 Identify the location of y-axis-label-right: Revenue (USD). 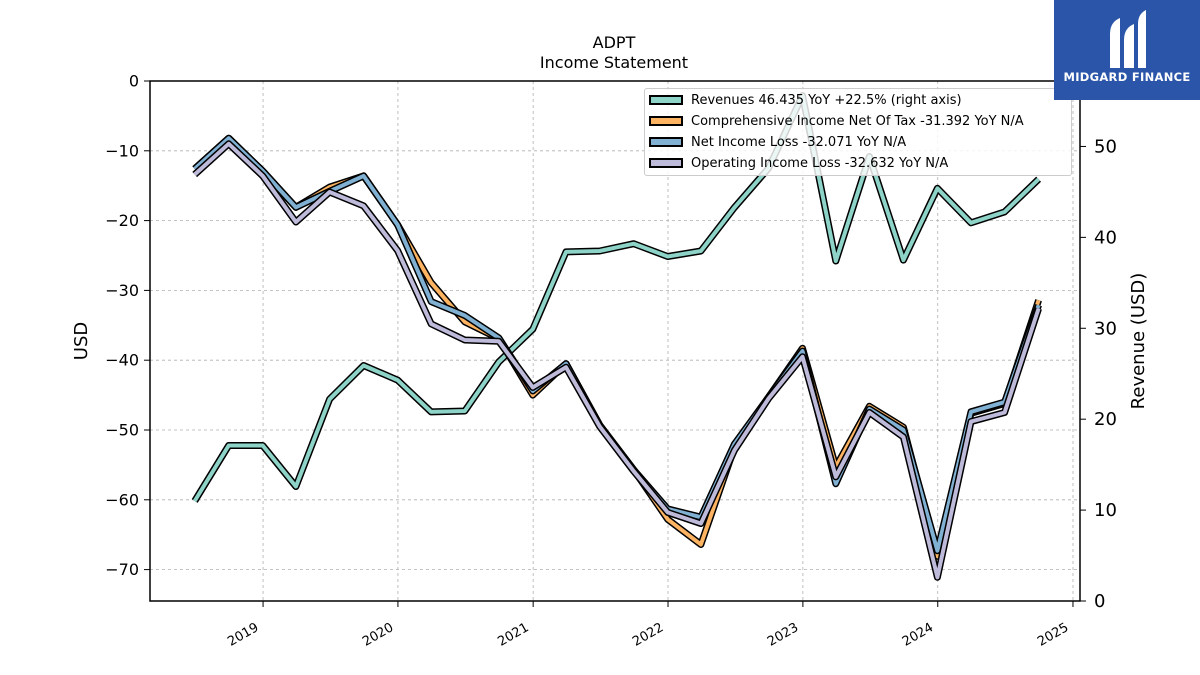
(1138, 341).